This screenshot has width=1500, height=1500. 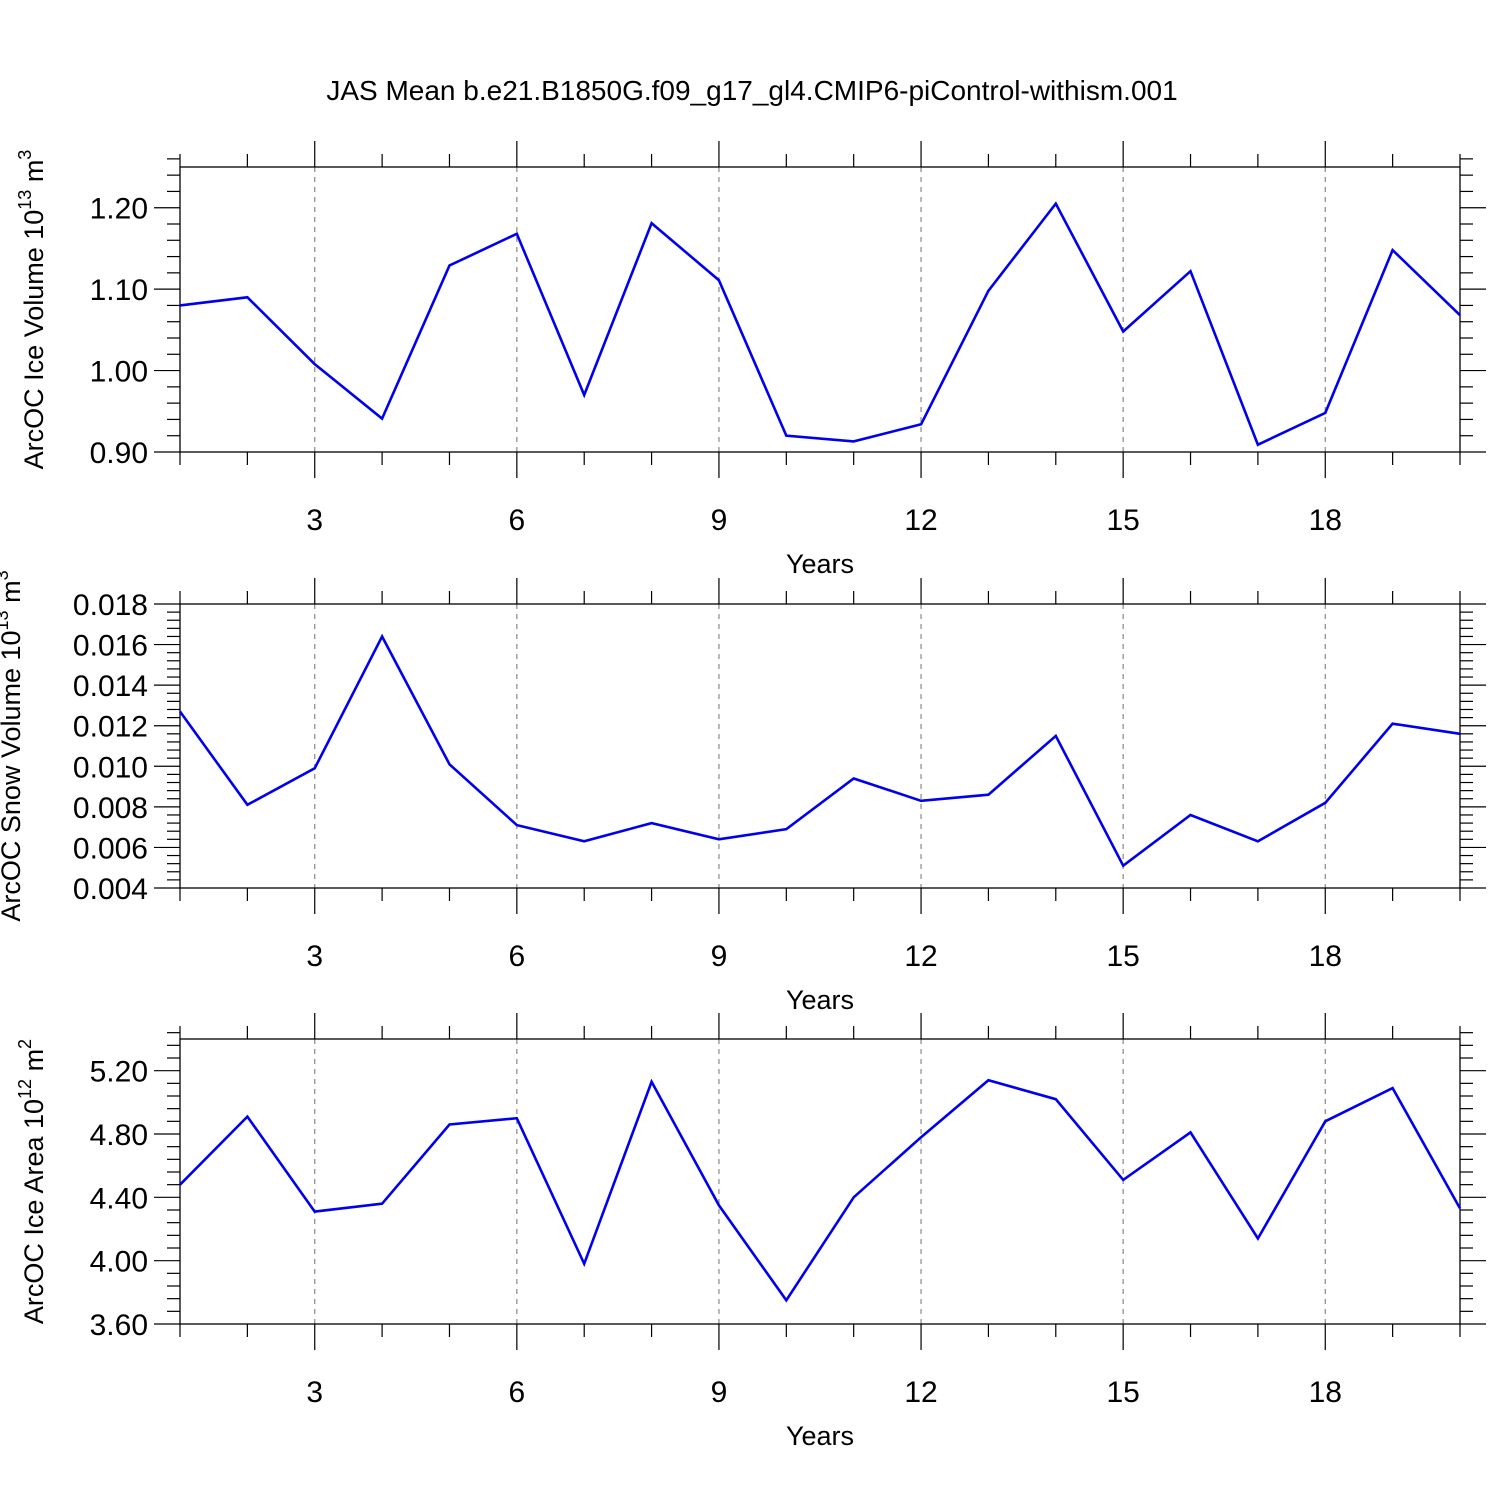 What do you see at coordinates (119, 209) in the screenshot?
I see `y-tick-label: 1.20` at bounding box center [119, 209].